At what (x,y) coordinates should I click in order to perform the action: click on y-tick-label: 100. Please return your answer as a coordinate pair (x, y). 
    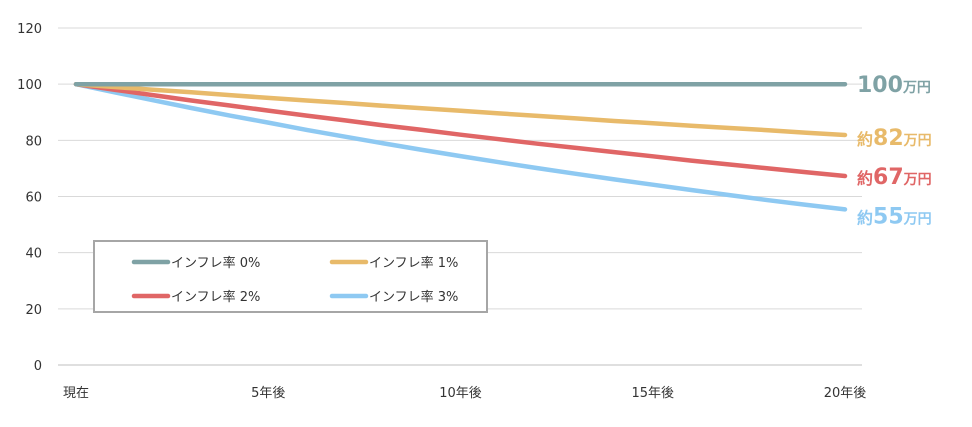
    Looking at the image, I should click on (29, 85).